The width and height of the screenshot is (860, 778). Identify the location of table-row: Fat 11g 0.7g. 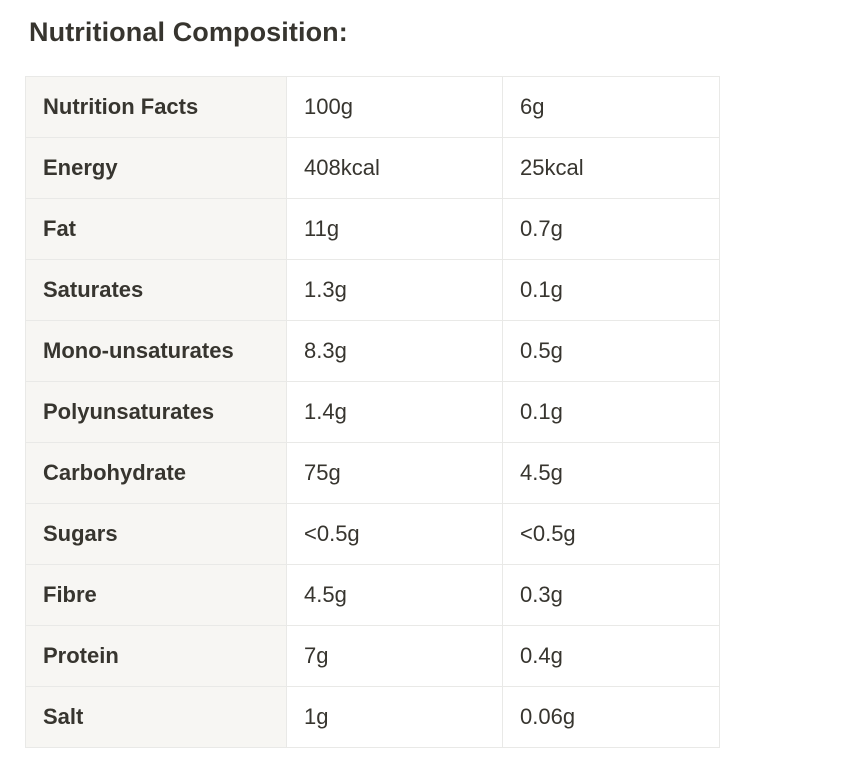
(372, 229).